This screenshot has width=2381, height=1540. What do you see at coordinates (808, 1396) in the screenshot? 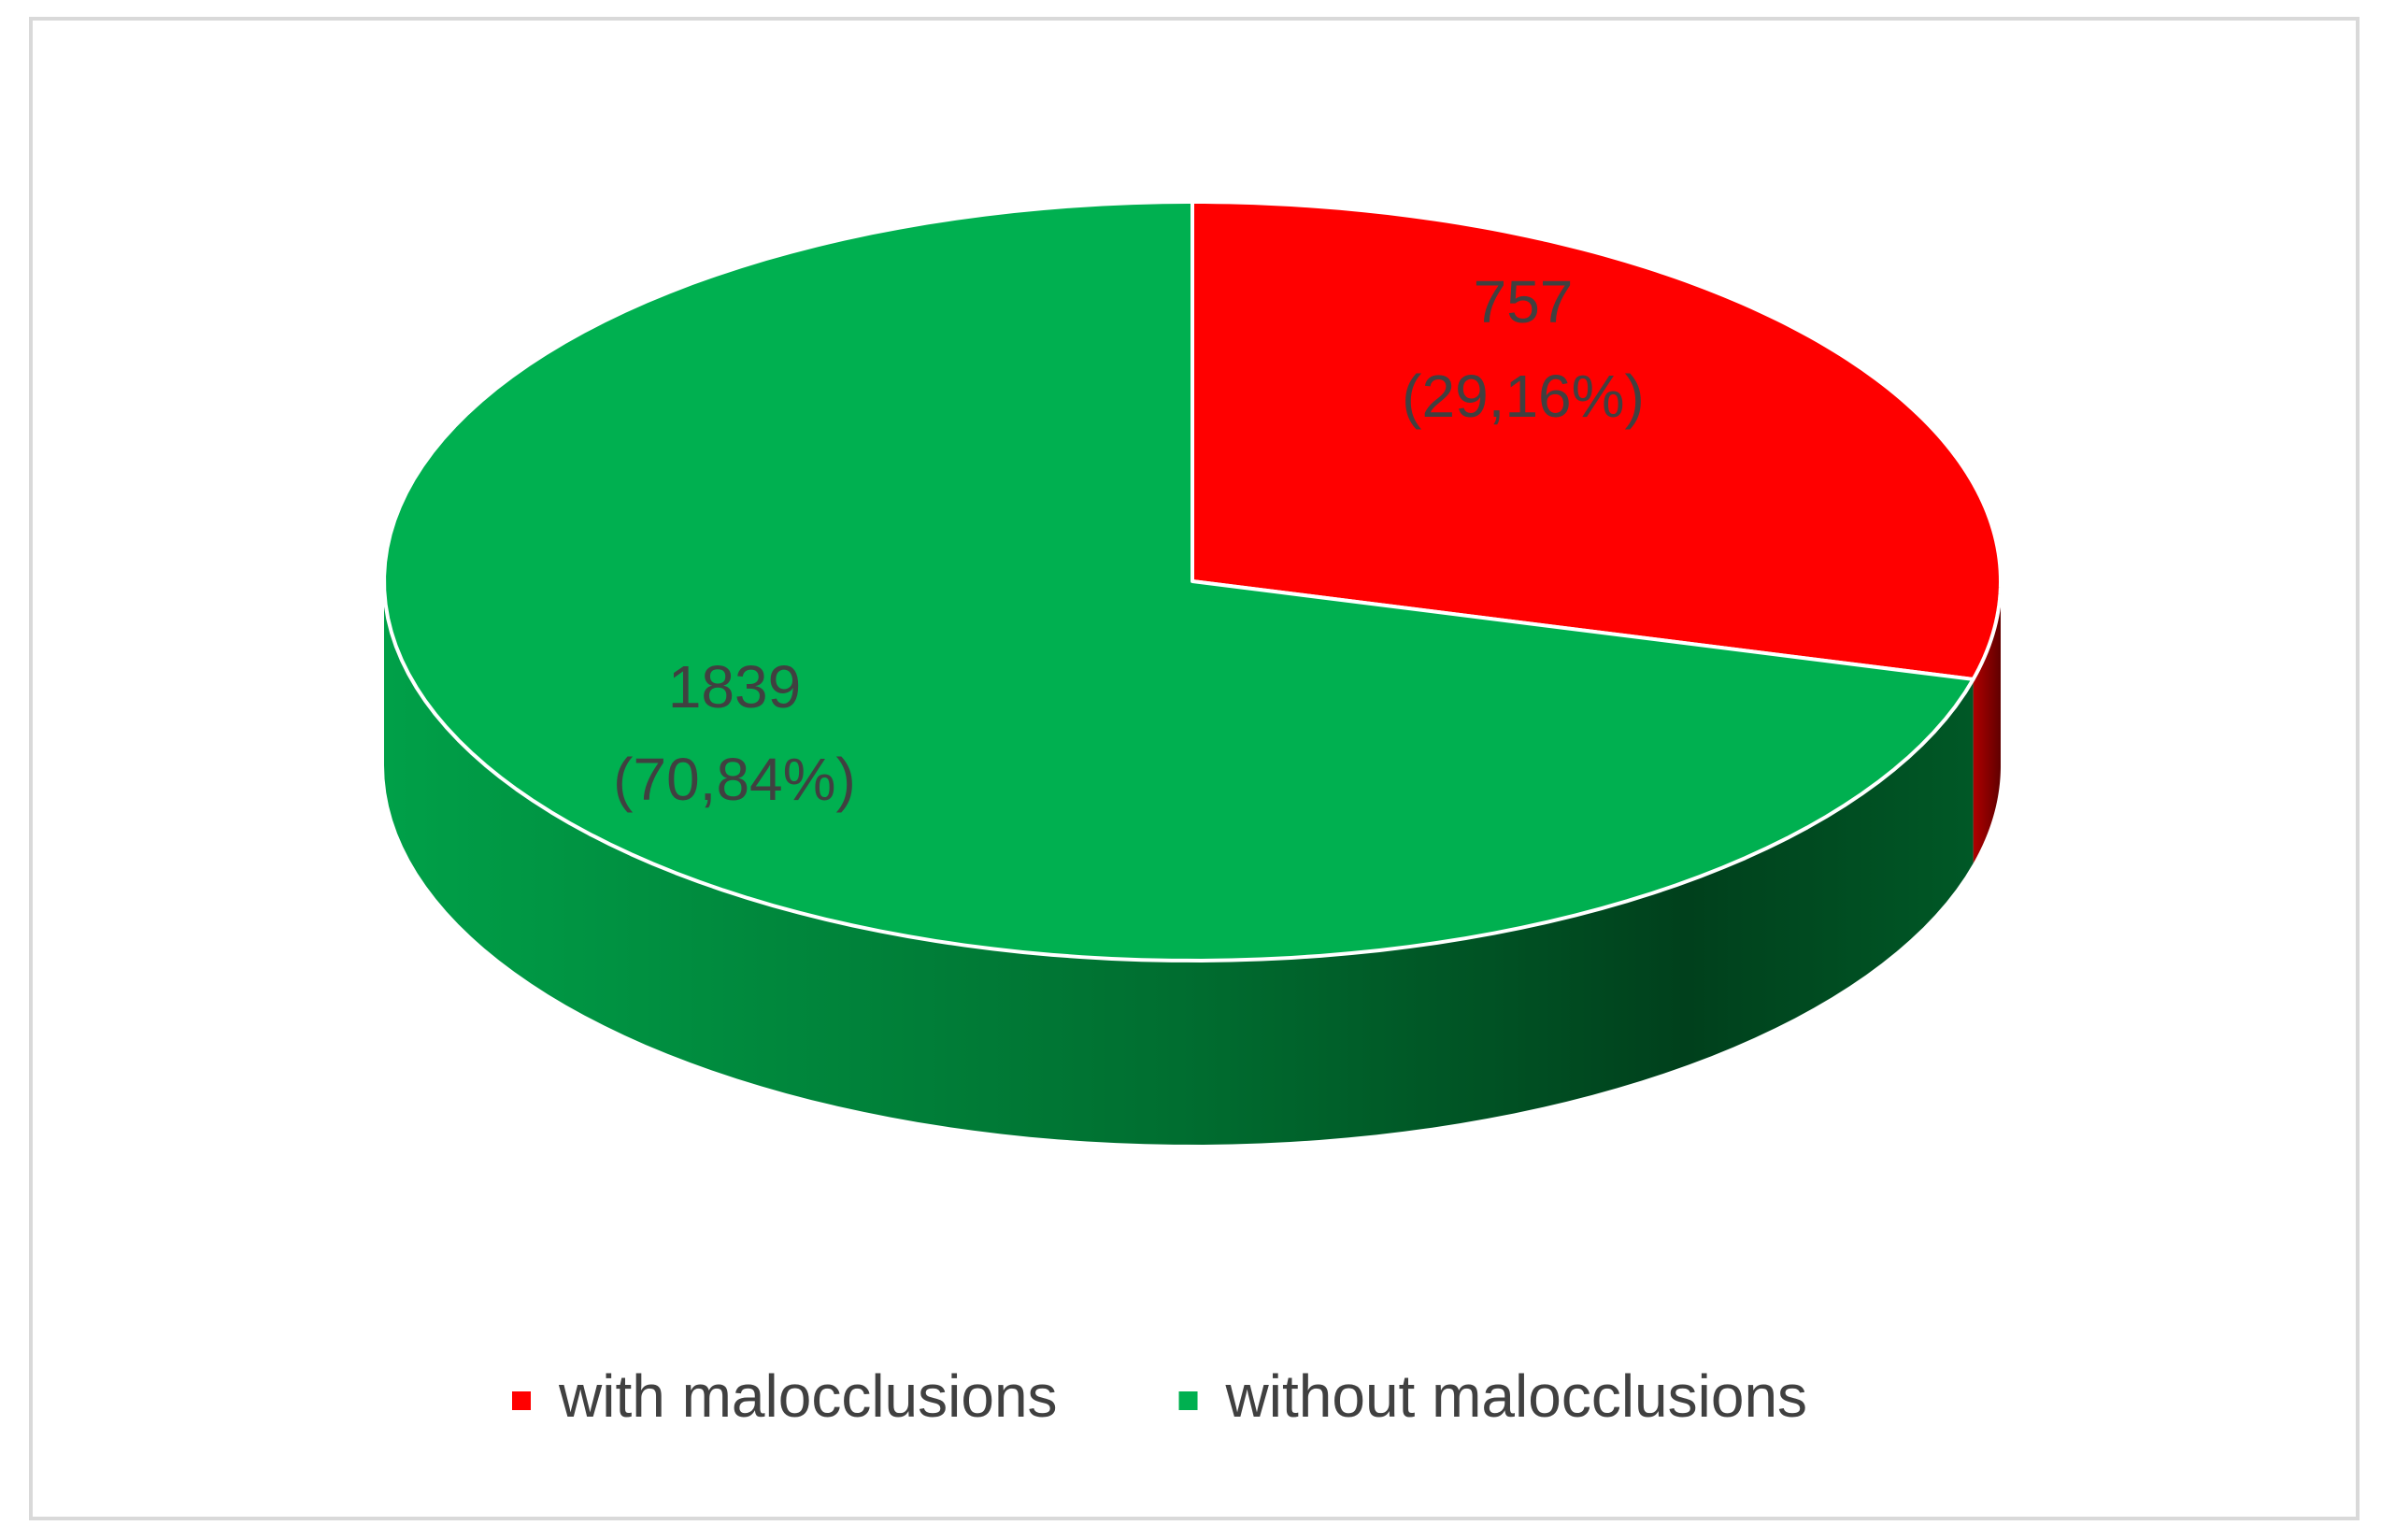
I see `legend-label: with malocclusions` at bounding box center [808, 1396].